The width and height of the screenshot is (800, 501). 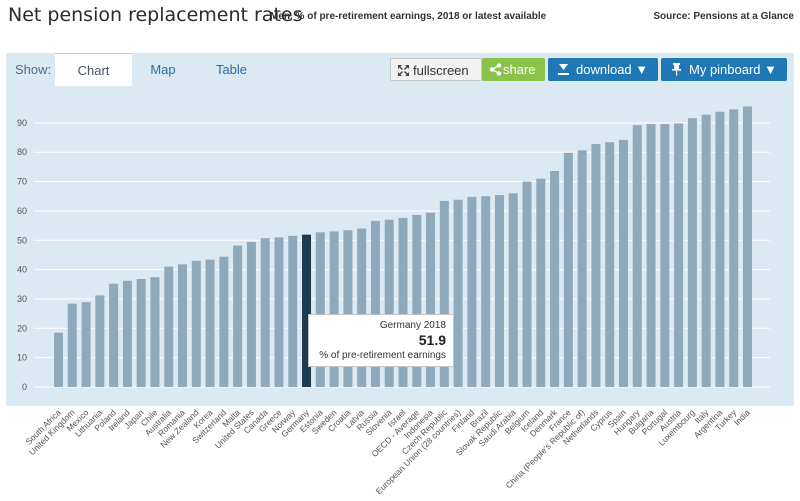 What do you see at coordinates (596, 265) in the screenshot?
I see `bar-netherlands` at bounding box center [596, 265].